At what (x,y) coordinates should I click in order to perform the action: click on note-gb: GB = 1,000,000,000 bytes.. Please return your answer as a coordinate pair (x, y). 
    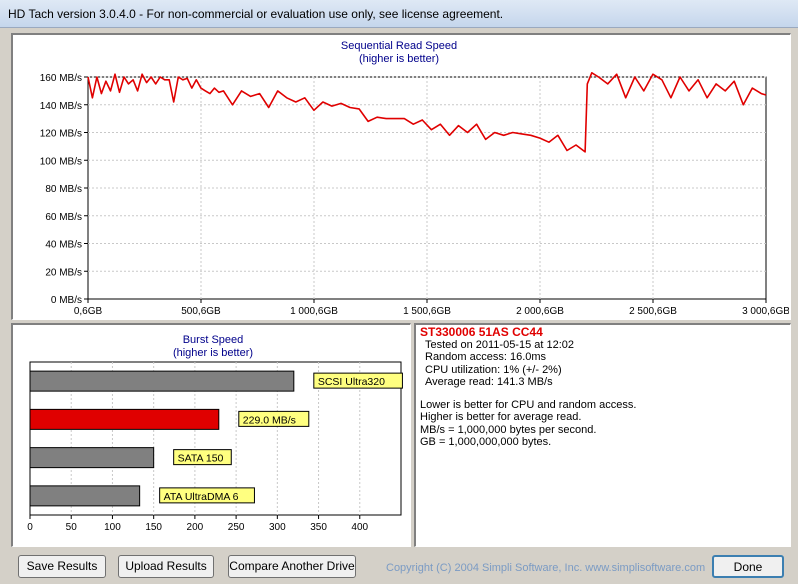
    Looking at the image, I should click on (486, 442).